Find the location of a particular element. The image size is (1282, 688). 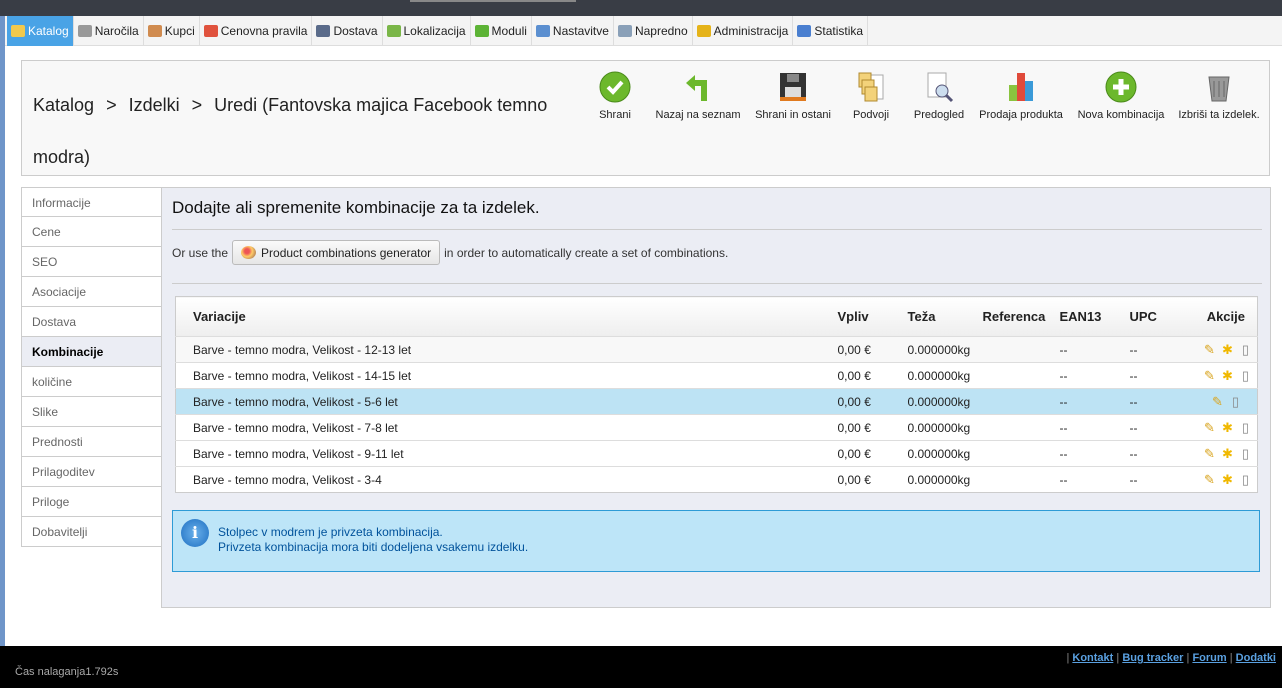

cart-icon is located at coordinates (84, 30).